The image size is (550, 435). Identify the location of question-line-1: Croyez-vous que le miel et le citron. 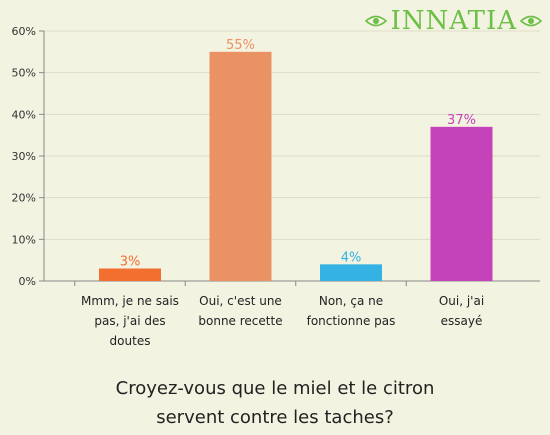
(275, 388).